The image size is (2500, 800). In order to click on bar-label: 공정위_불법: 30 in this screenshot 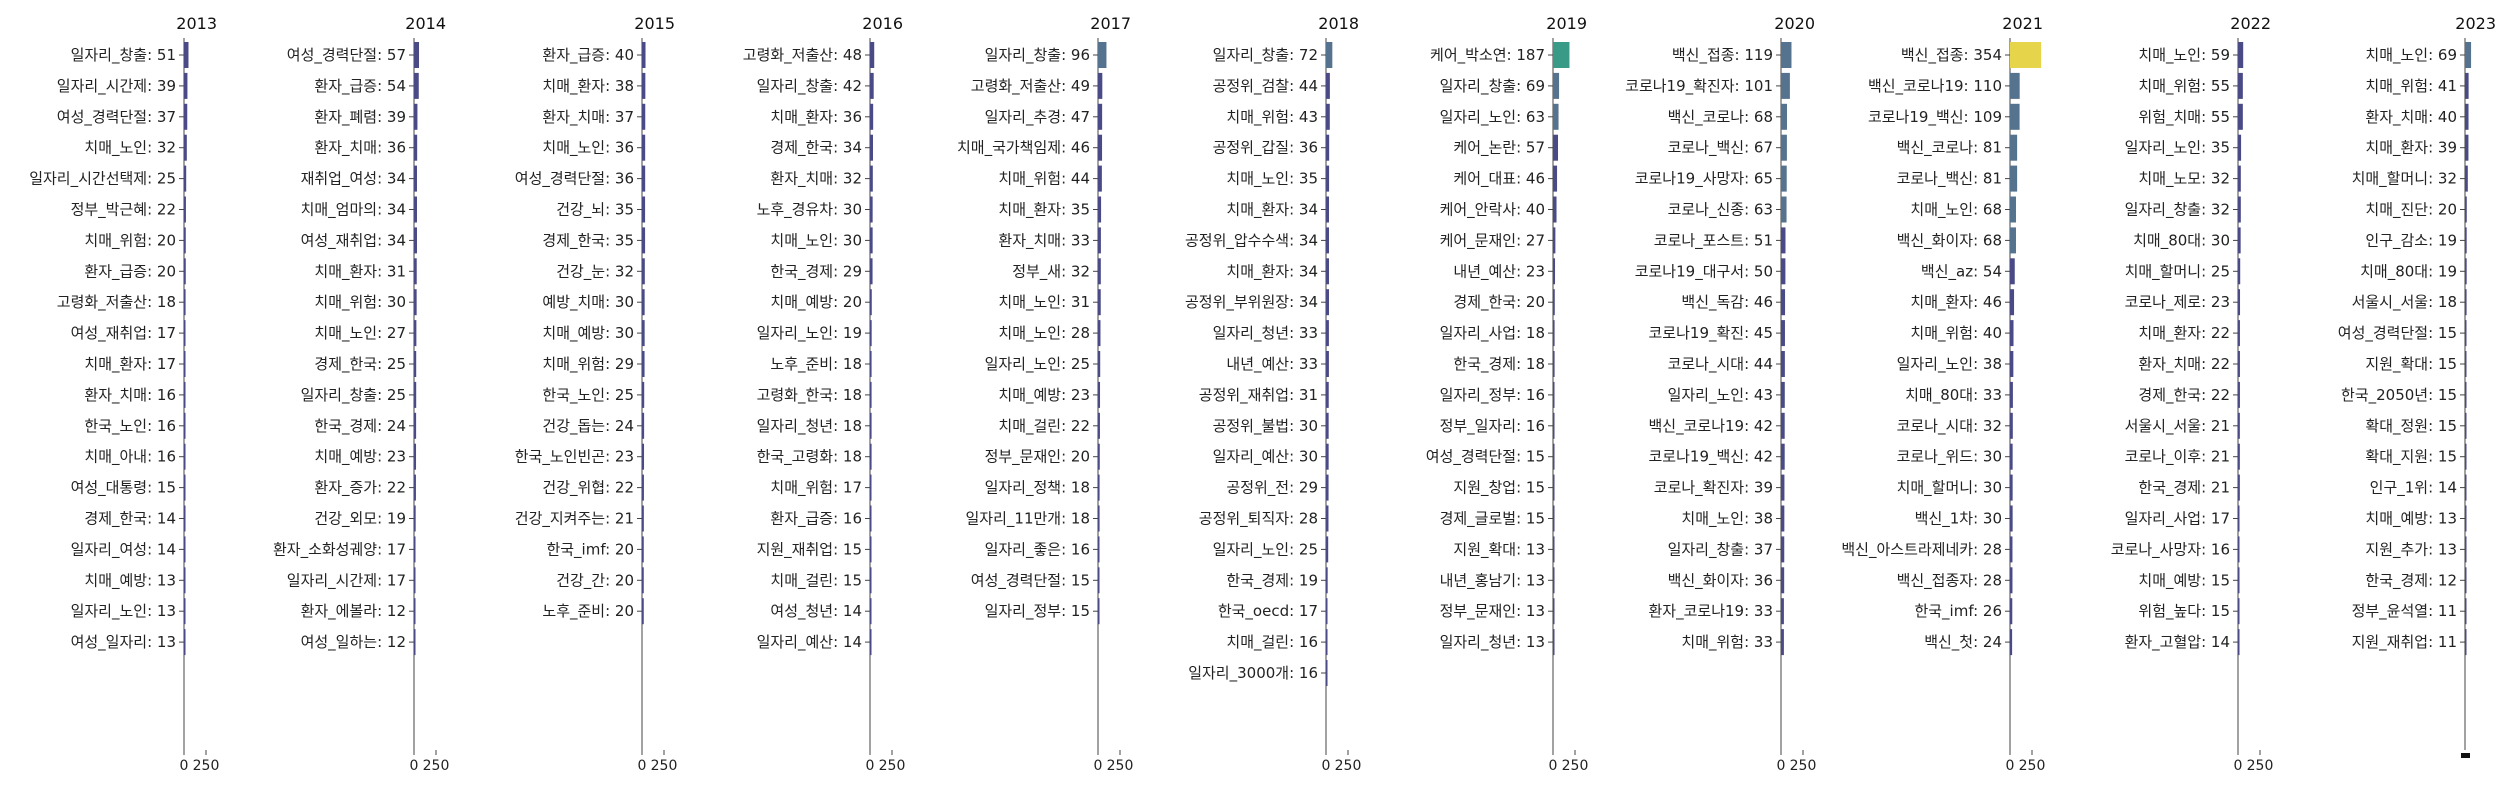, I will do `click(1265, 426)`.